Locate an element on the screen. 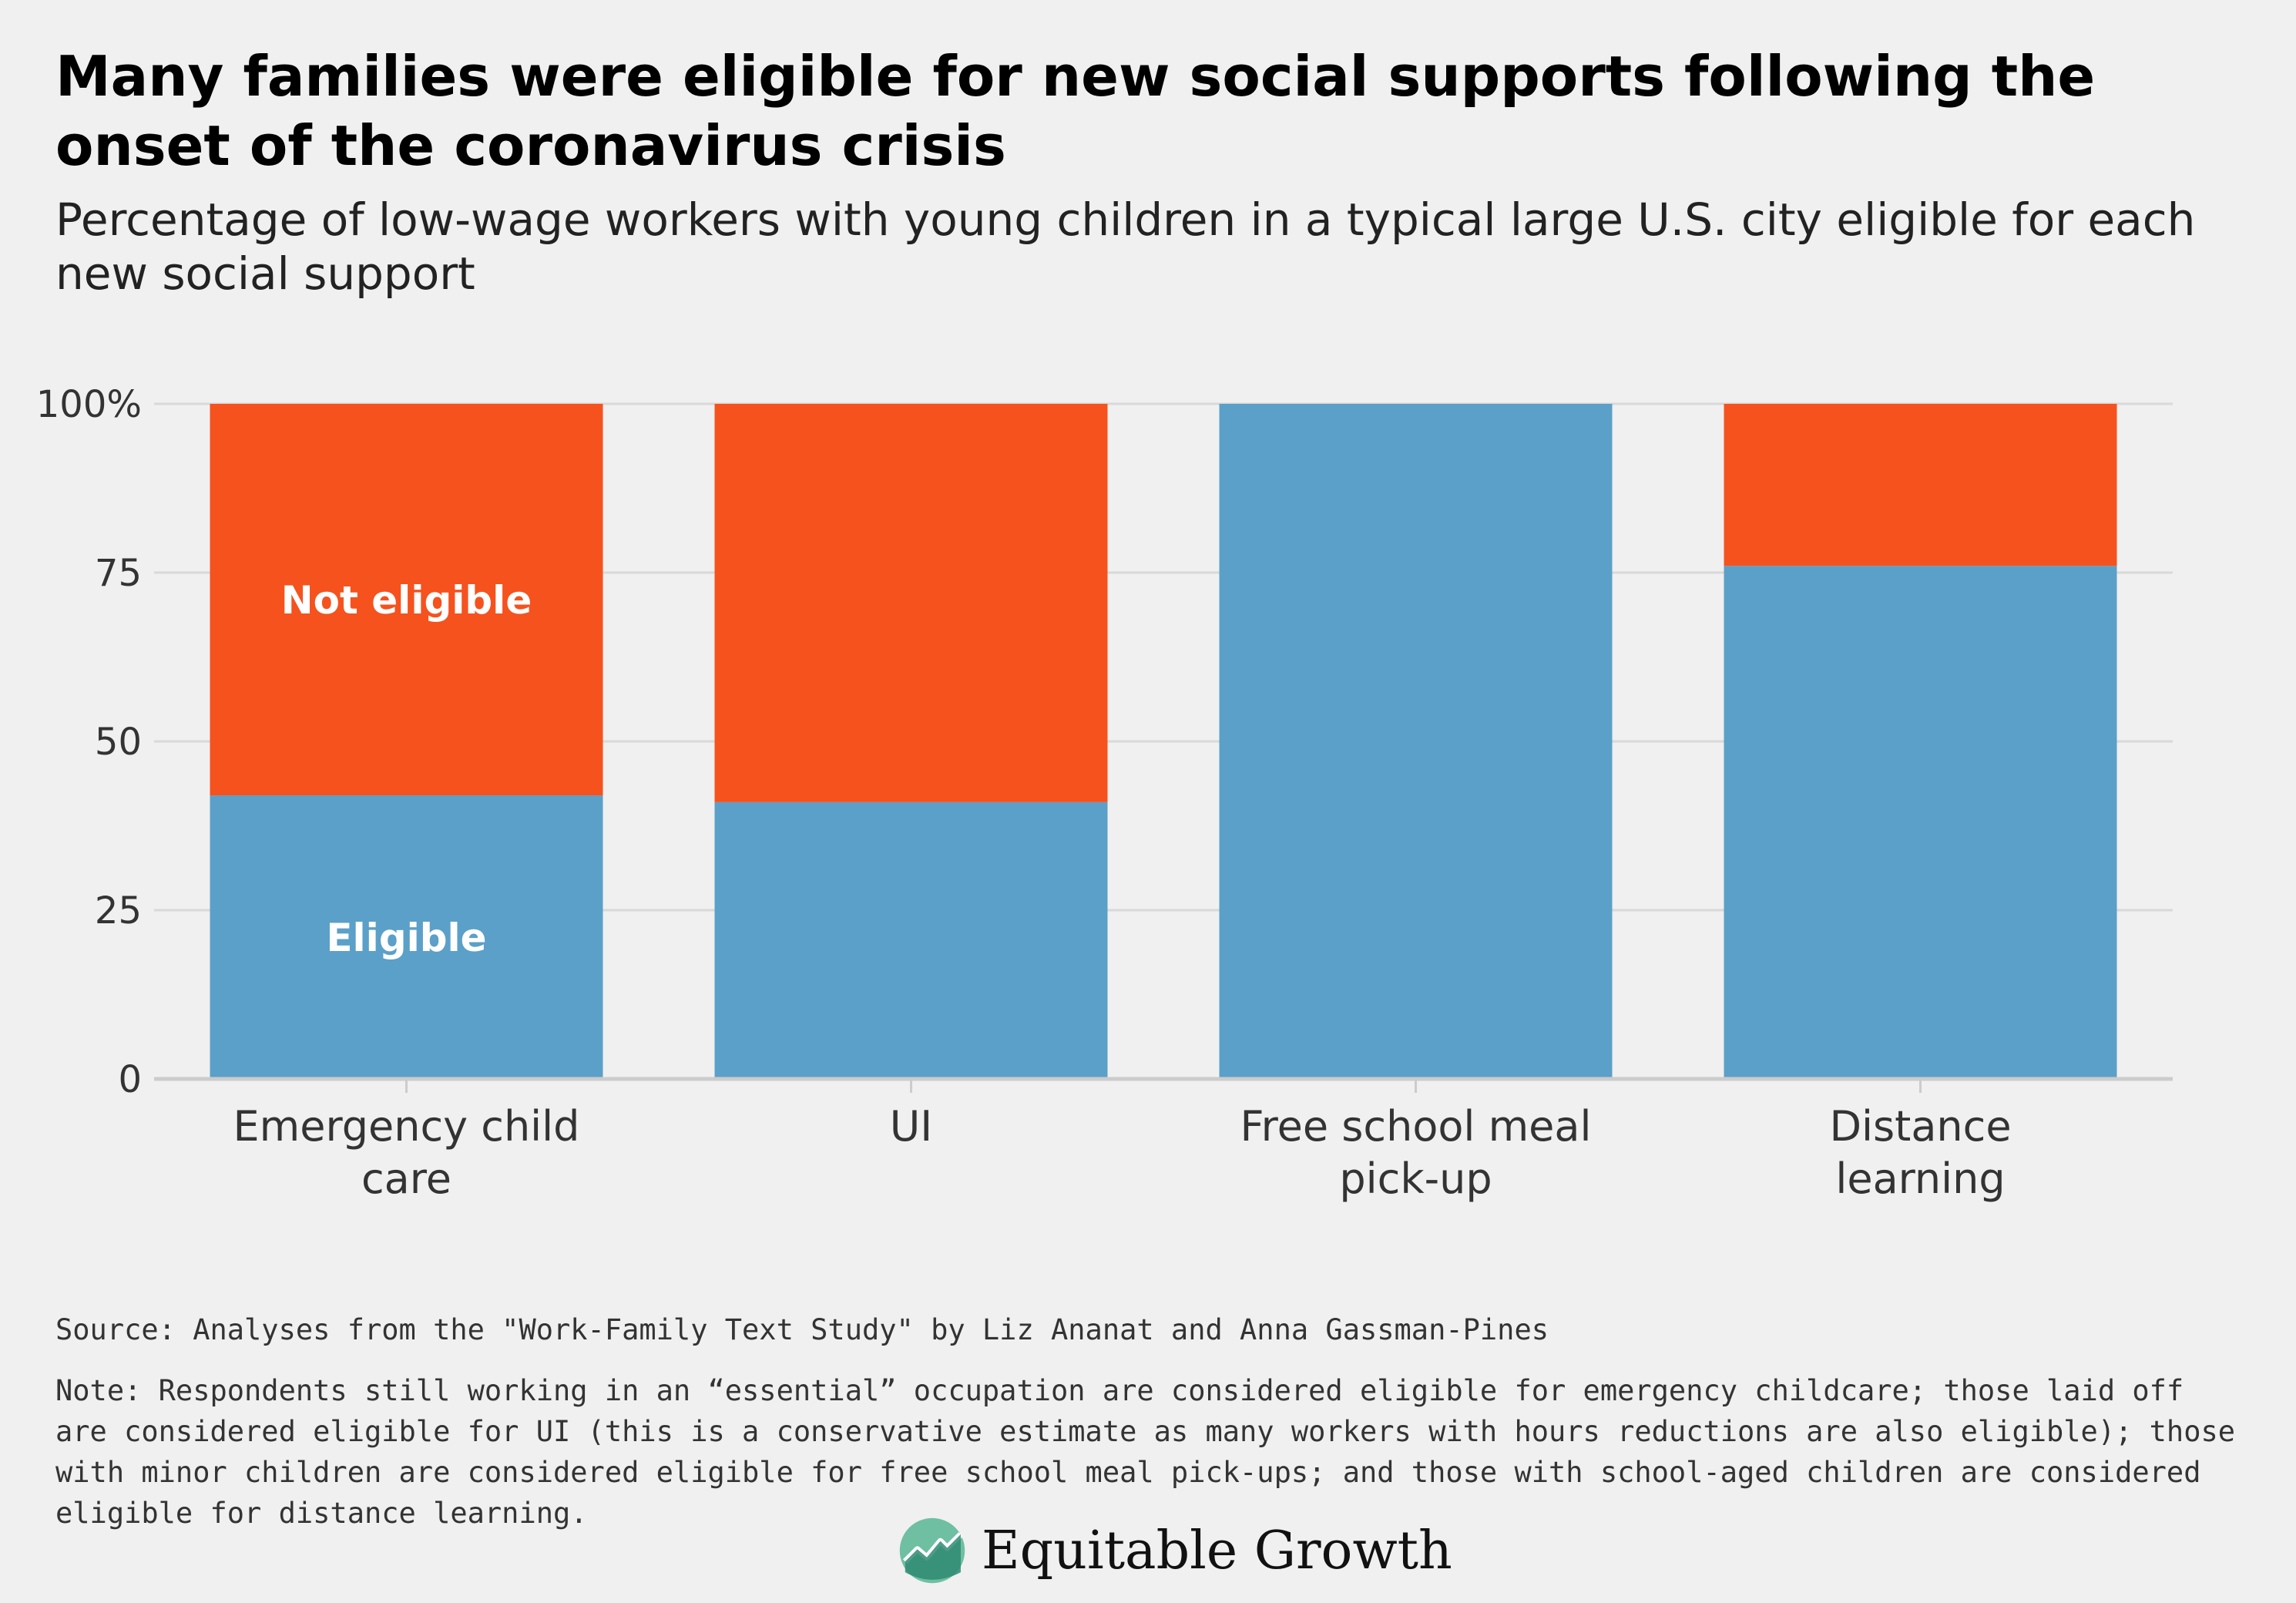  segment-label-eligible: Eligible is located at coordinates (406, 938).